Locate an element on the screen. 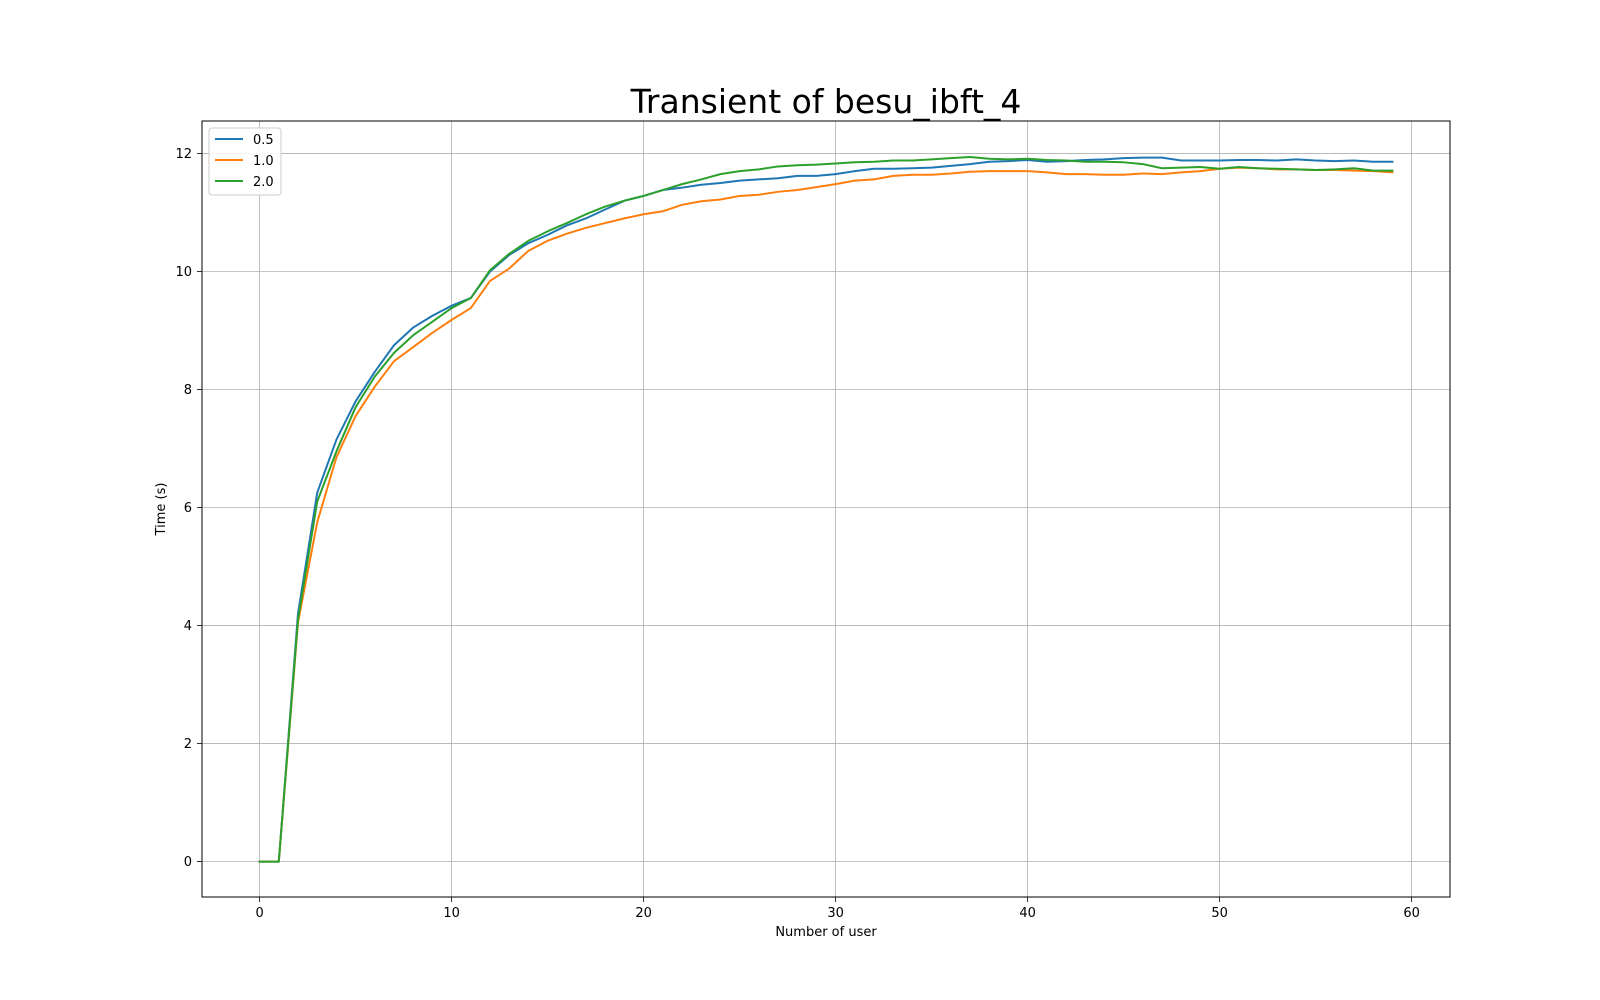 This screenshot has height=1000, width=1600. x-axis-label: Number of user is located at coordinates (826, 932).